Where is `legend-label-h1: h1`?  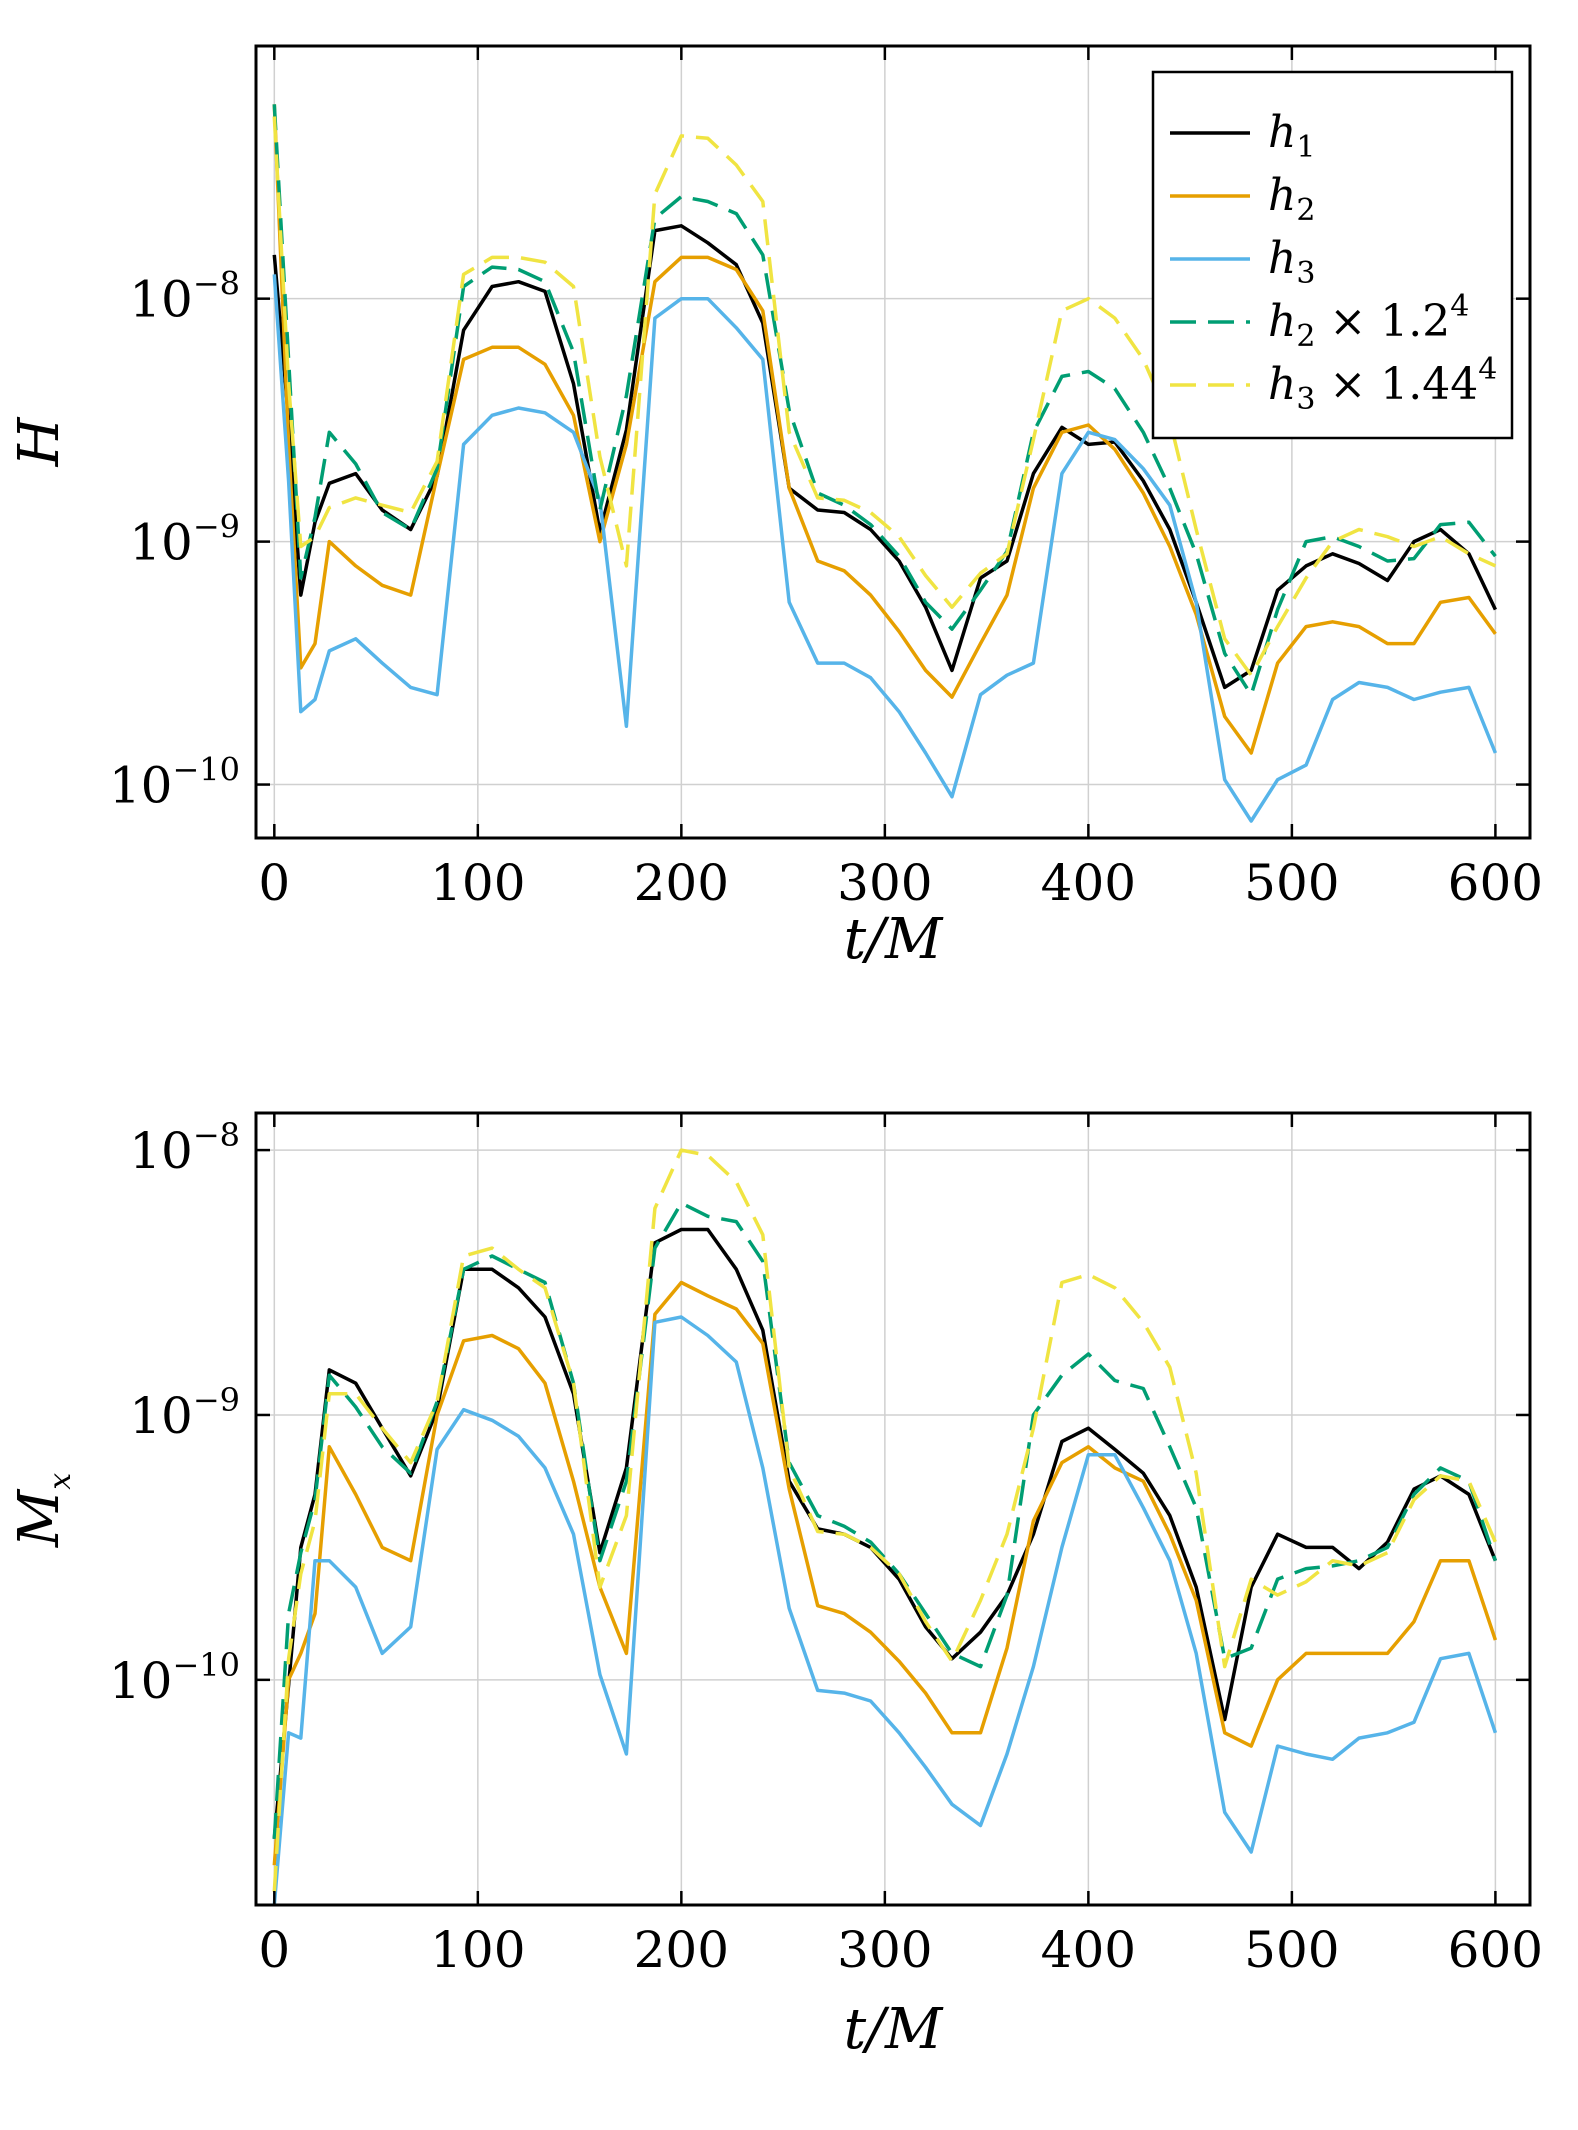
legend-label-h1: h1 is located at coordinates (1291, 136).